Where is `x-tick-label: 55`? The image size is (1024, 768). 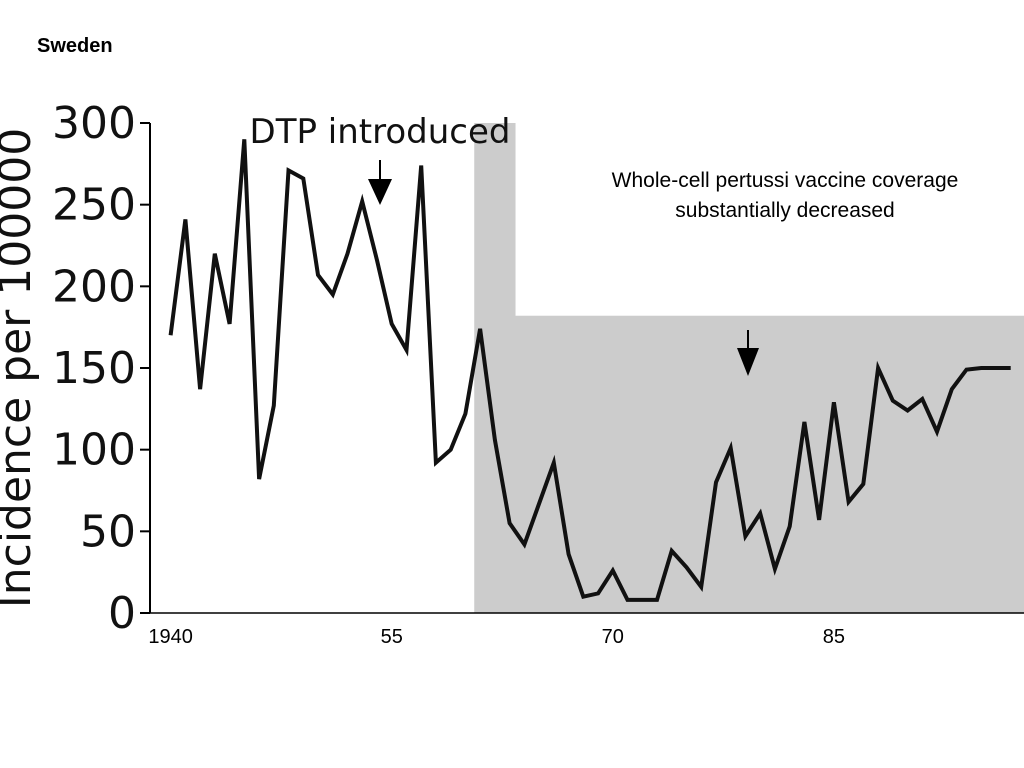 x-tick-label: 55 is located at coordinates (392, 637).